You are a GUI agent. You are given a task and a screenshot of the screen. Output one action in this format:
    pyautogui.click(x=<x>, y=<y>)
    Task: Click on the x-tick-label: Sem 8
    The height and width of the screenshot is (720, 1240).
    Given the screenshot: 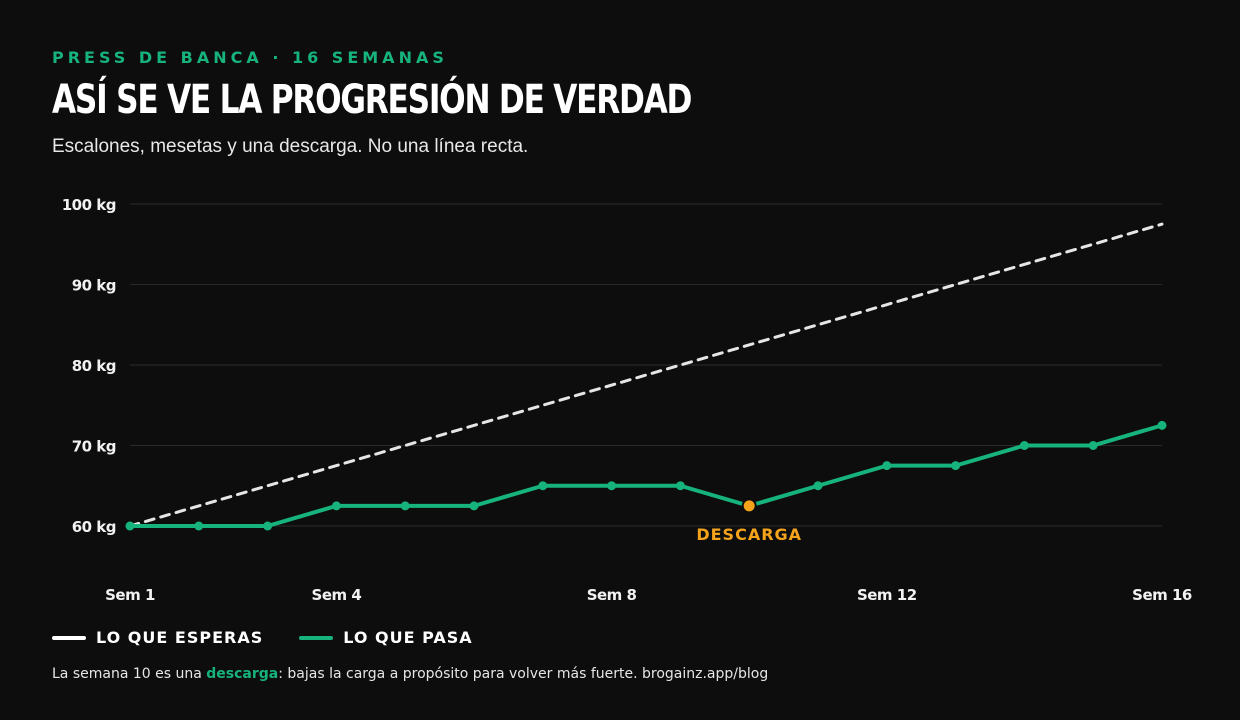 What is the action you would take?
    pyautogui.click(x=612, y=595)
    